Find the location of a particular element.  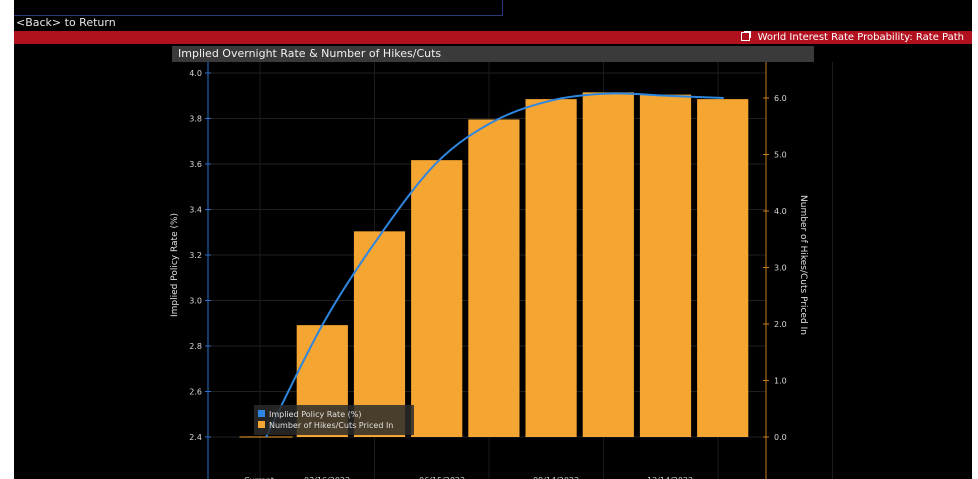

right-axis-label: Number of Hikes/Cuts Priced In is located at coordinates (803, 265).